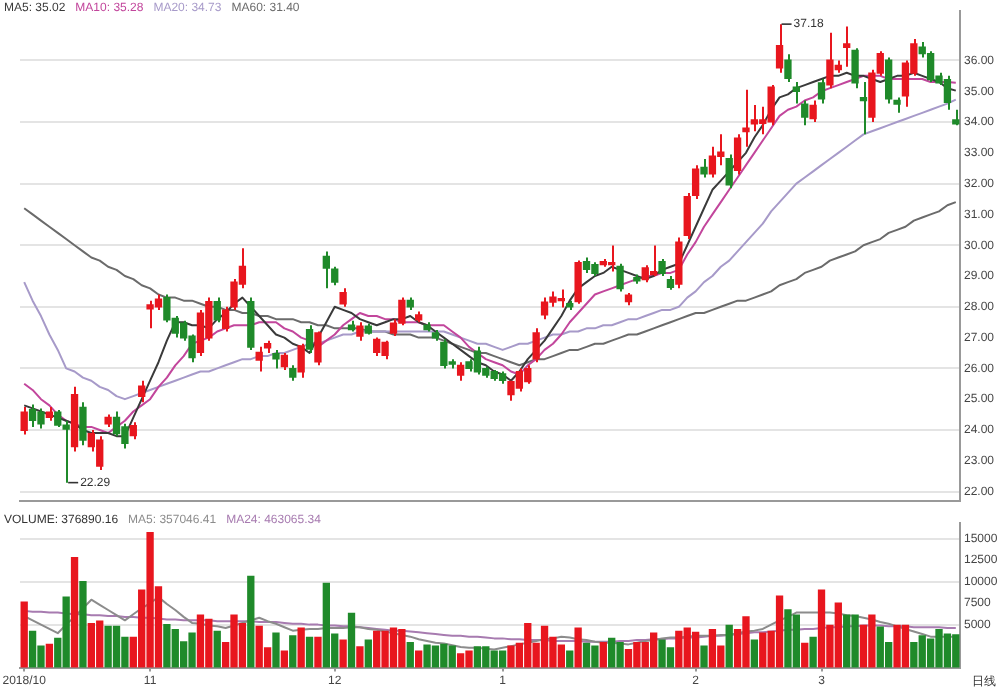  I want to click on candlestick, so click(150, 314).